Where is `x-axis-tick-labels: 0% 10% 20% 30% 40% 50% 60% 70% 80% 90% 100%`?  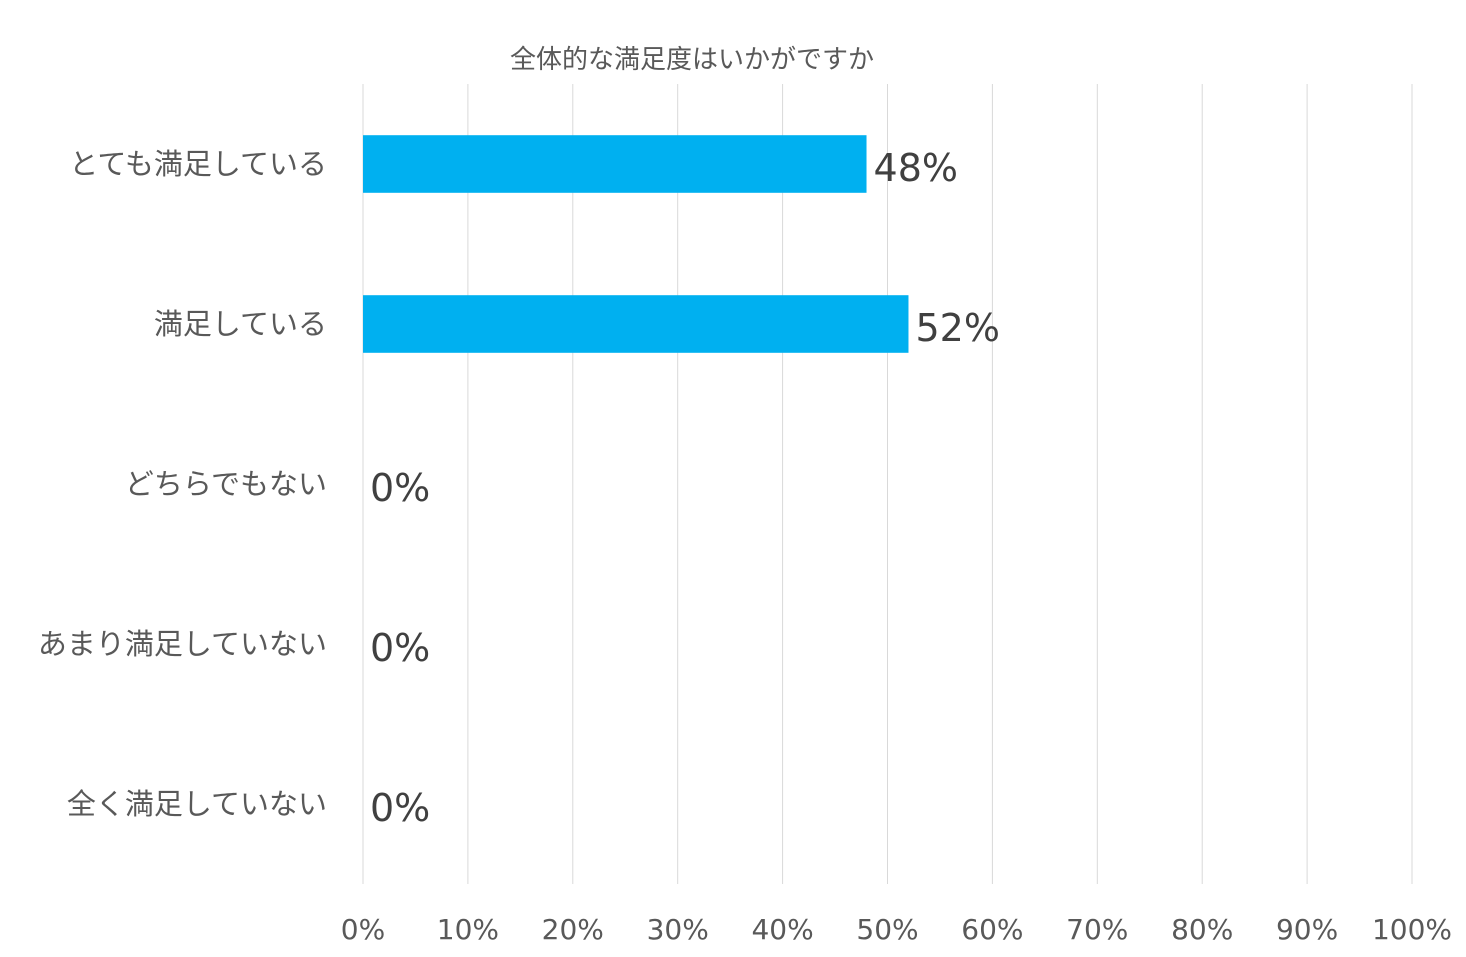 x-axis-tick-labels: 0% 10% 20% 30% 40% 50% 60% 70% 80% 90% 100% is located at coordinates (896, 929).